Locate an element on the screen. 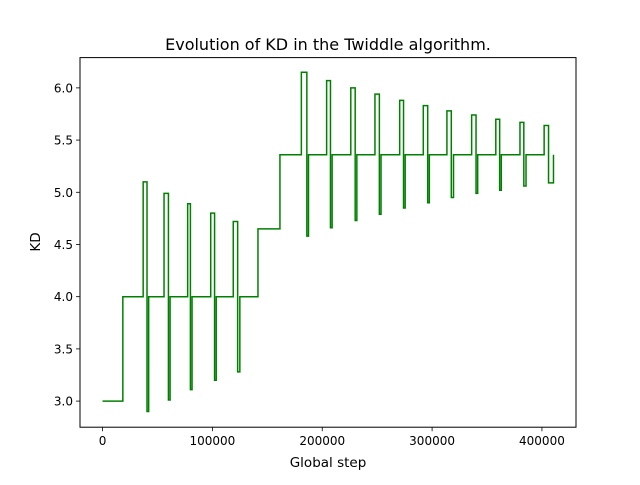  y-axis-ticks: 3.0 3.5 4.0 4.5 5.0 5.5 6.0 is located at coordinates (67, 245).